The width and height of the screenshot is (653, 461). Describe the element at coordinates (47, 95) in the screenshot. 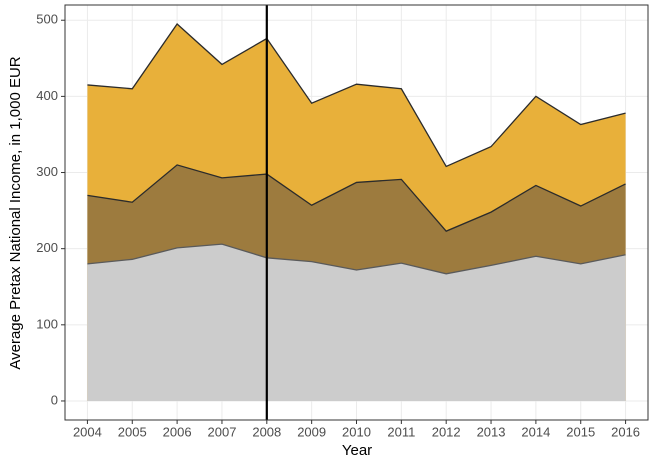

I see `y-tick-label: 400` at that location.